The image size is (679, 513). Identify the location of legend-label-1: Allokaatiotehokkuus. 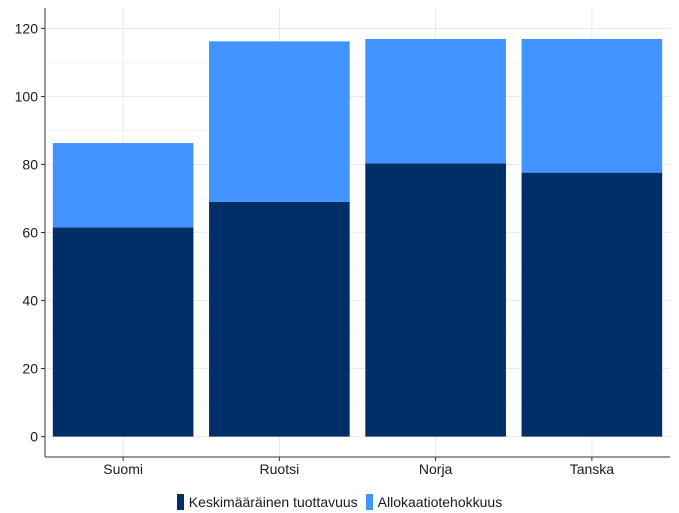
(440, 502).